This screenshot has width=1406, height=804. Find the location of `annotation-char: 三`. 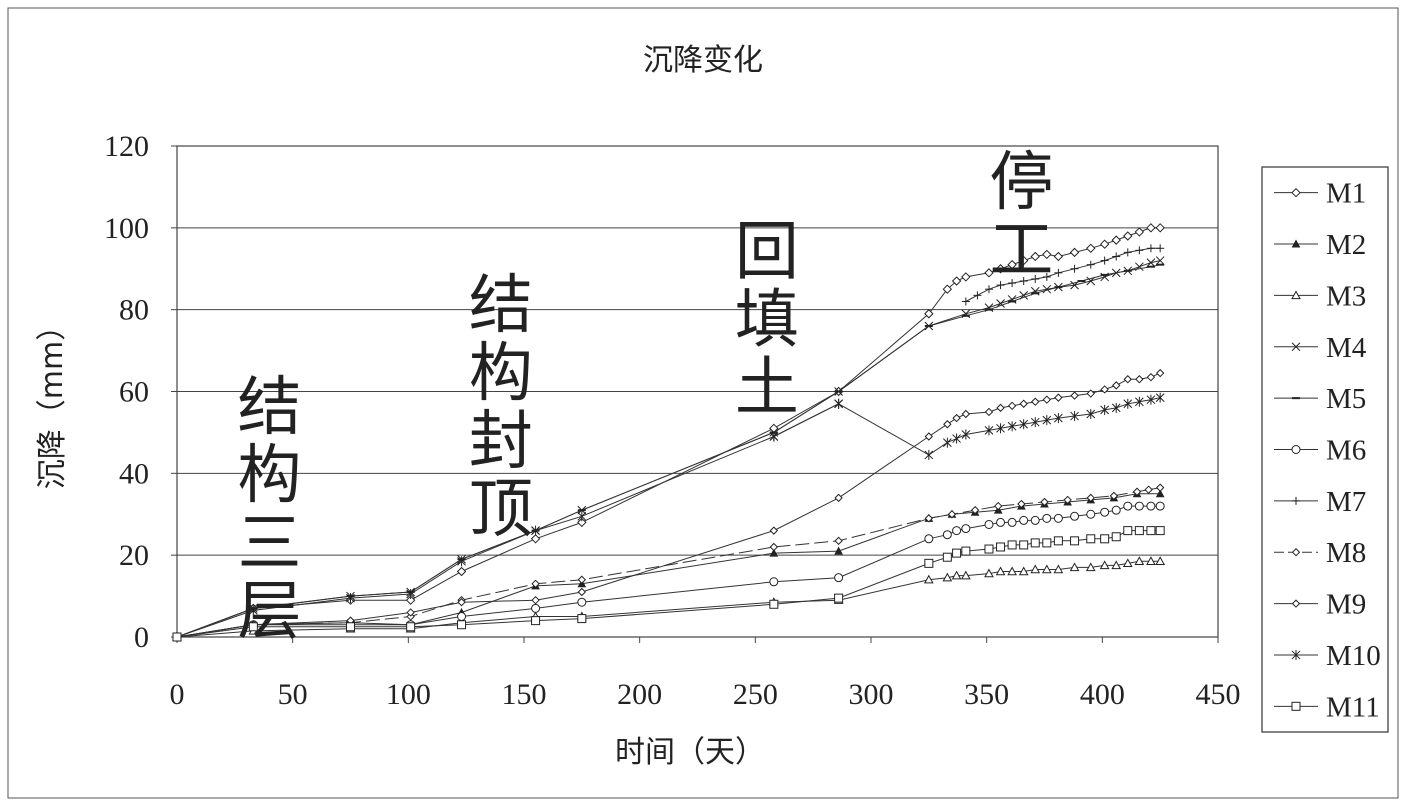

annotation-char: 三 is located at coordinates (270, 544).